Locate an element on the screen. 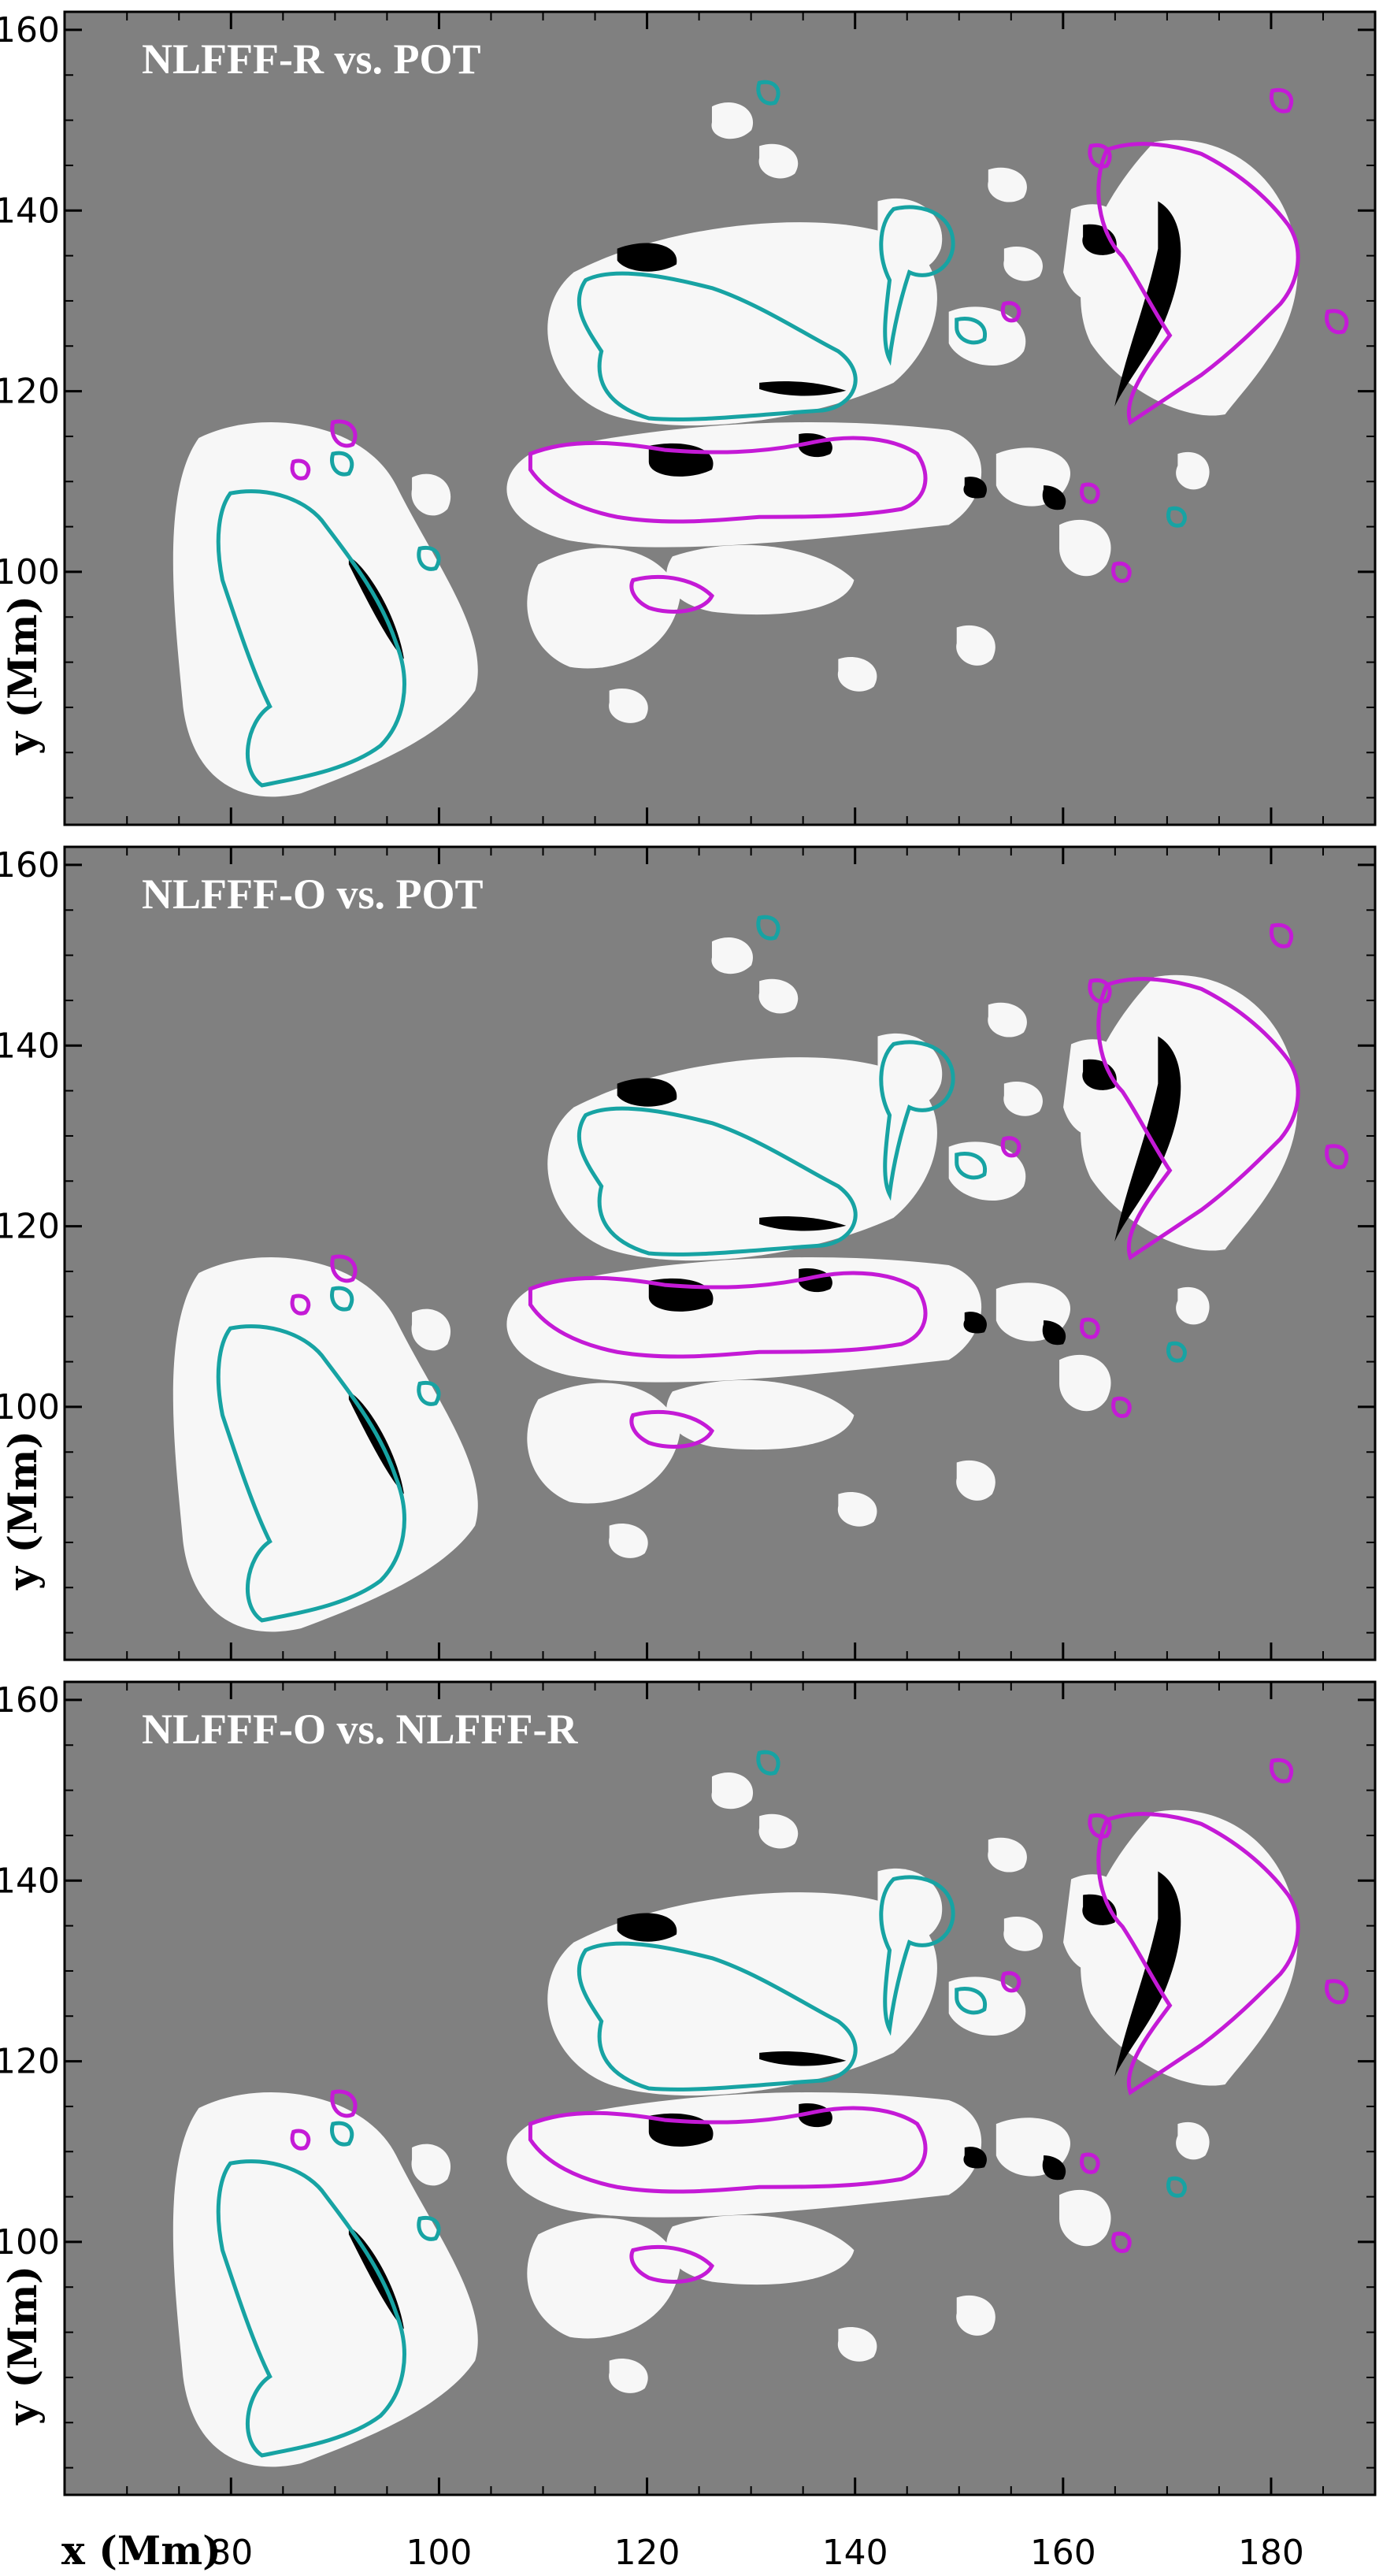 Image resolution: width=1394 pixels, height=2576 pixels. x-tick-label: 180 is located at coordinates (1271, 2553).